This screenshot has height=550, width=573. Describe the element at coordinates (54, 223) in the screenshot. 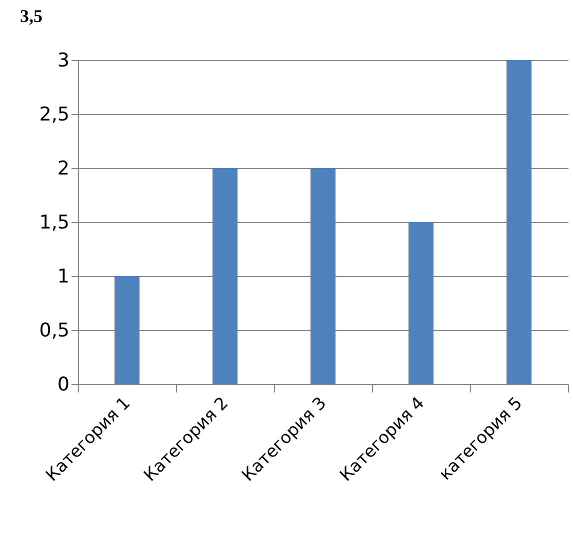

I see `y-tick-label: 1,5` at that location.